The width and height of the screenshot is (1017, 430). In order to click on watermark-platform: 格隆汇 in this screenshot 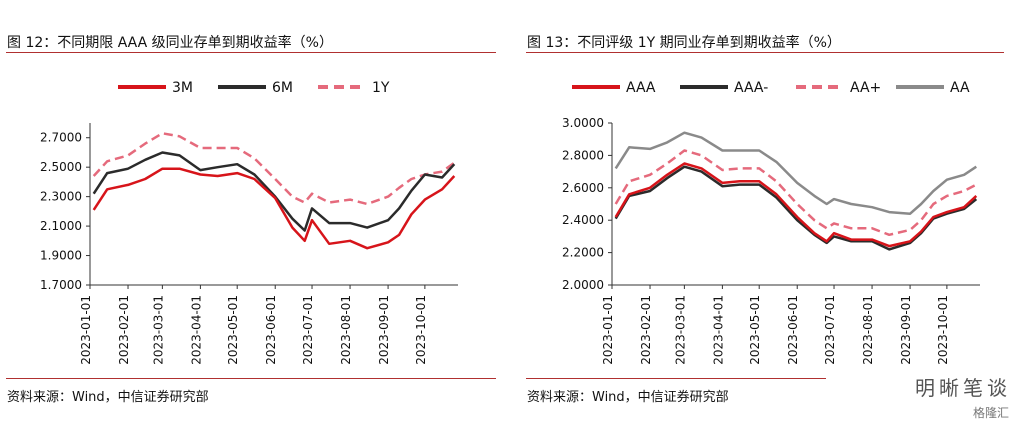, I will do `click(990, 413)`.